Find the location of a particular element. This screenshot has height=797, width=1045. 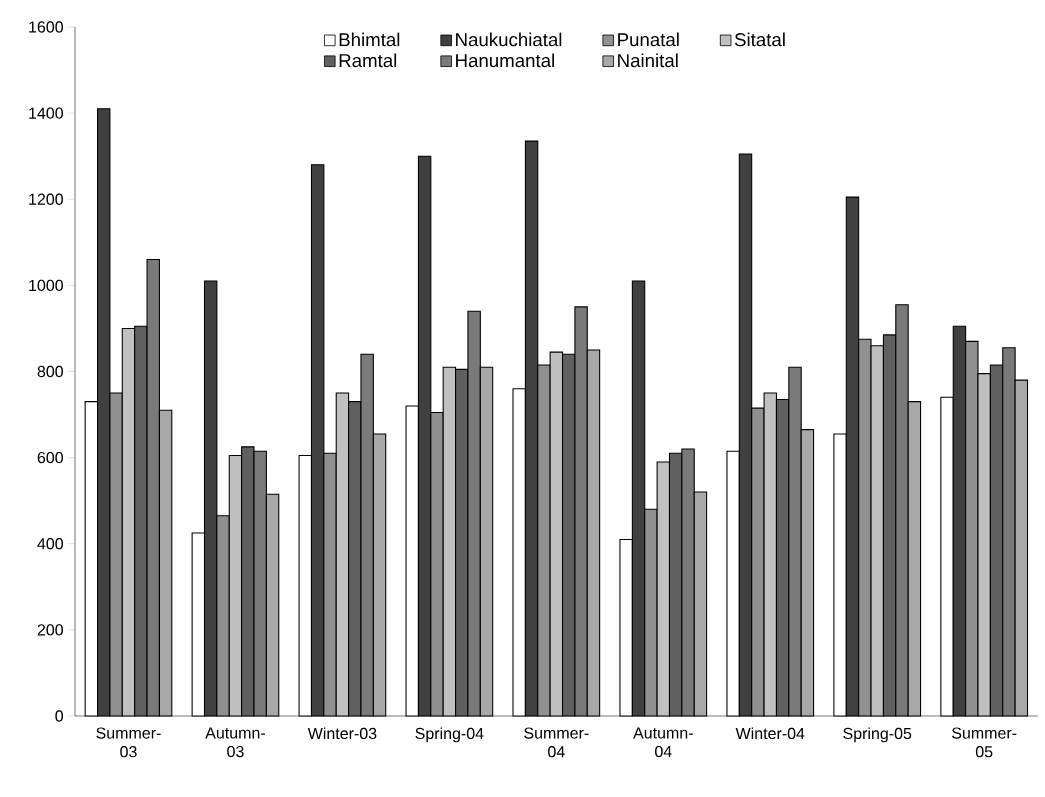

x-tick-label: Winter-03 is located at coordinates (342, 733).